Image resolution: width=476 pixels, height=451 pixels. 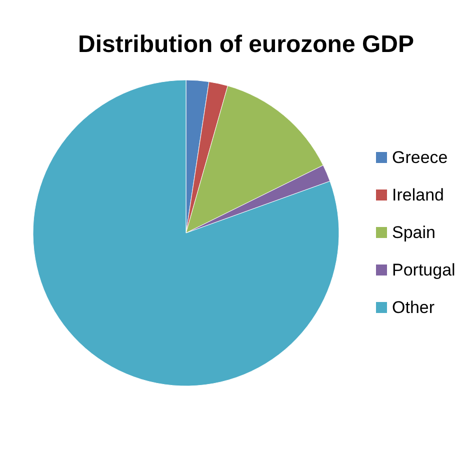 What do you see at coordinates (418, 195) in the screenshot?
I see `legend-label: Ireland` at bounding box center [418, 195].